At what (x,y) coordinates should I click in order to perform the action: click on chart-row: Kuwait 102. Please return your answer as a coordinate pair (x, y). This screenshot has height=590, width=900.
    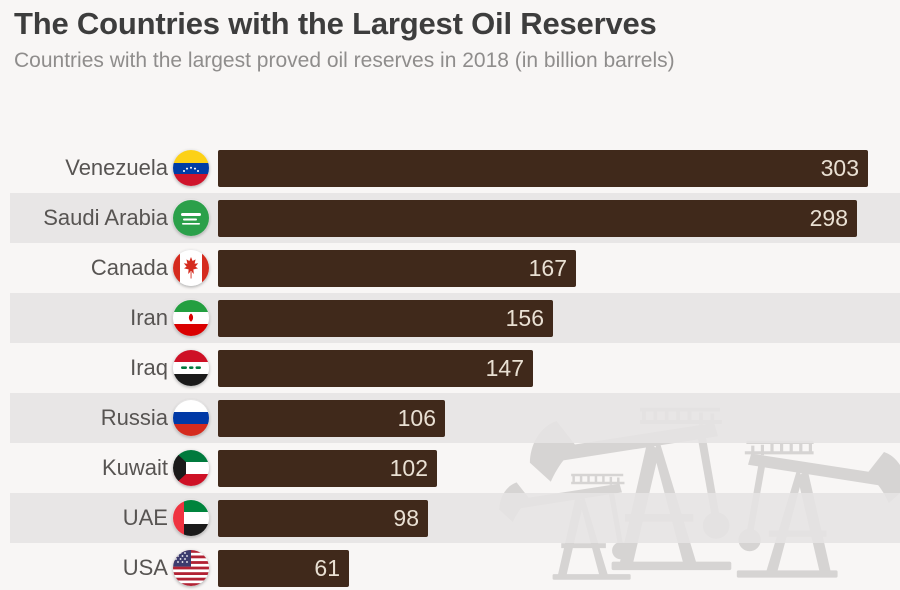
    Looking at the image, I should click on (450, 468).